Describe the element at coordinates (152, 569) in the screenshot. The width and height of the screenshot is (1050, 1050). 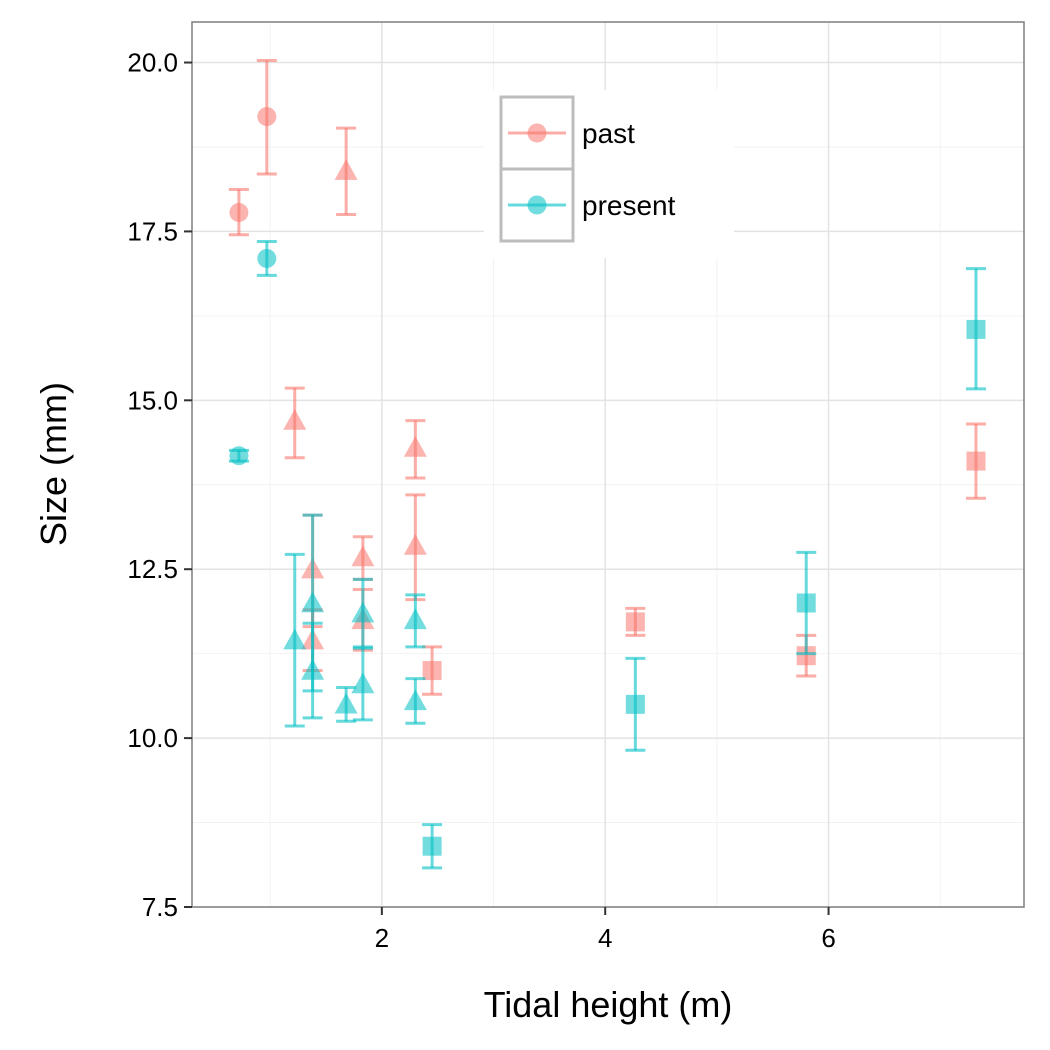
I see `y-tick-label: 12.5` at that location.